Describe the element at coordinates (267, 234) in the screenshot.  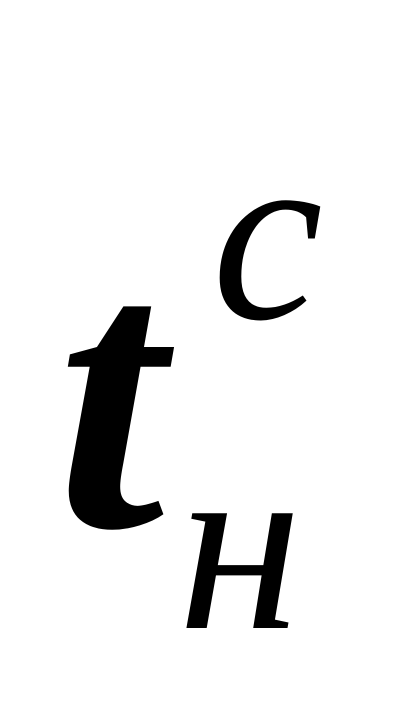
I see `formula-superscript: c` at that location.